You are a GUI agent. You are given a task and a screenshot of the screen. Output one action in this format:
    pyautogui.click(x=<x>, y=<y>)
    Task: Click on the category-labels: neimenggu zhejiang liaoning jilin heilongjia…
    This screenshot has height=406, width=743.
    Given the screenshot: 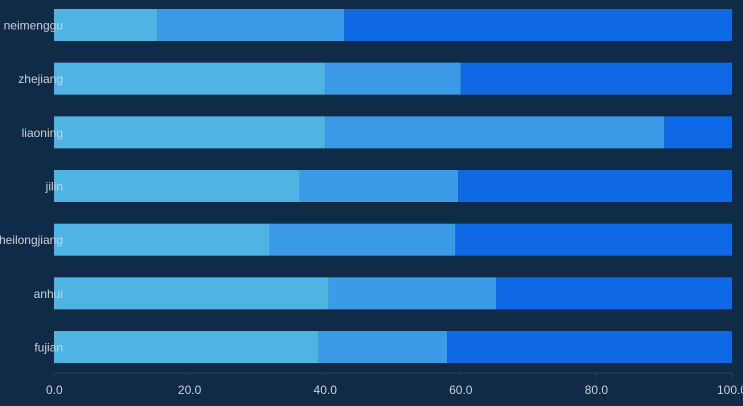 What is the action you would take?
    pyautogui.click(x=31, y=187)
    